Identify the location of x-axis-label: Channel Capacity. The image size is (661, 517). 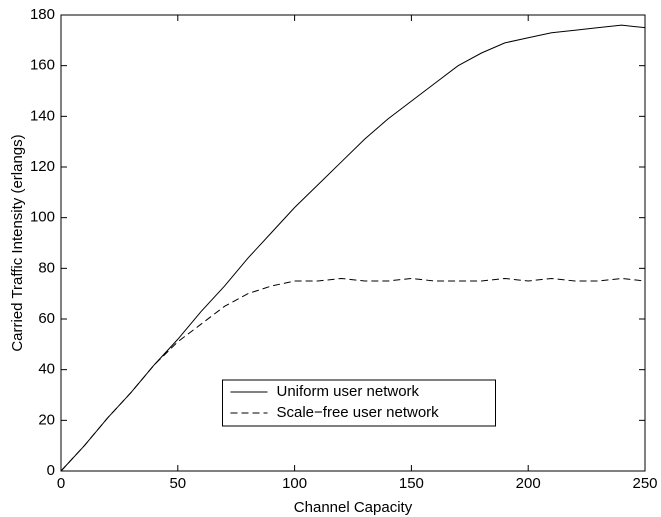
(353, 507).